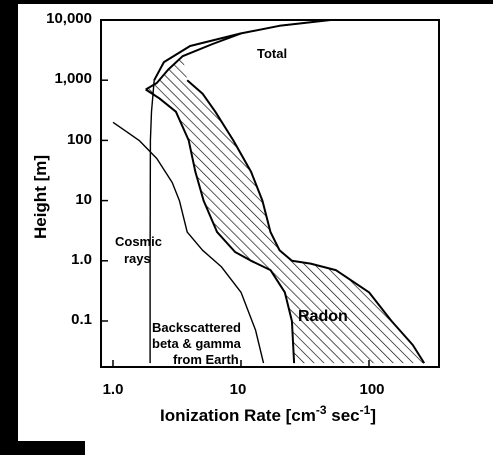  Describe the element at coordinates (196, 327) in the screenshot. I see `annotation-backscatter-line1: Backscattered` at that location.